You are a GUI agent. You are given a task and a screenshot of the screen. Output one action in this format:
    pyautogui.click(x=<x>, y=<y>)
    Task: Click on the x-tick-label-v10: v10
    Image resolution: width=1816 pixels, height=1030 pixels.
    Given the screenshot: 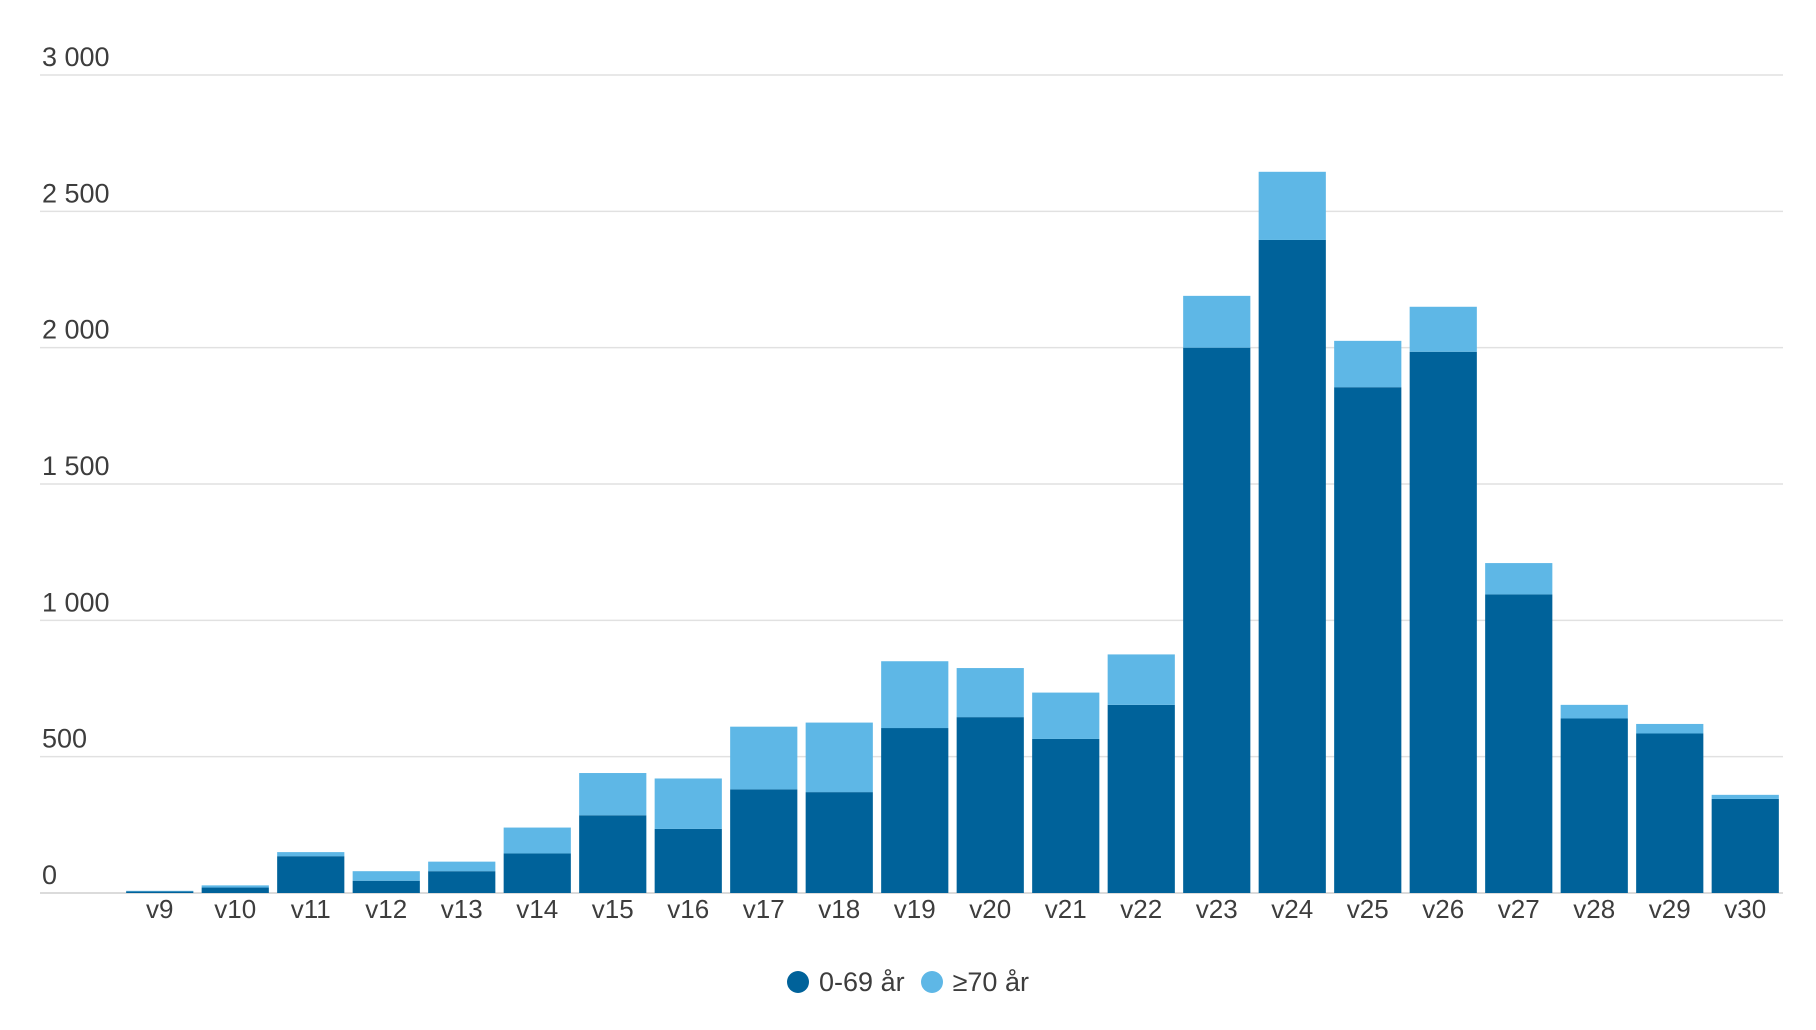 What is the action you would take?
    pyautogui.click(x=235, y=909)
    